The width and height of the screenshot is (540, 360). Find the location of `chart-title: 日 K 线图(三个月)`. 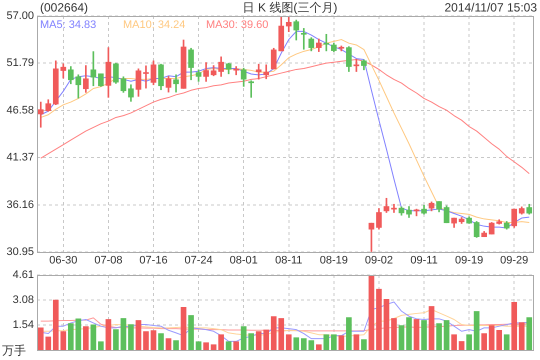

chart-title: 日 K 线图(三个月) is located at coordinates (290, 7).